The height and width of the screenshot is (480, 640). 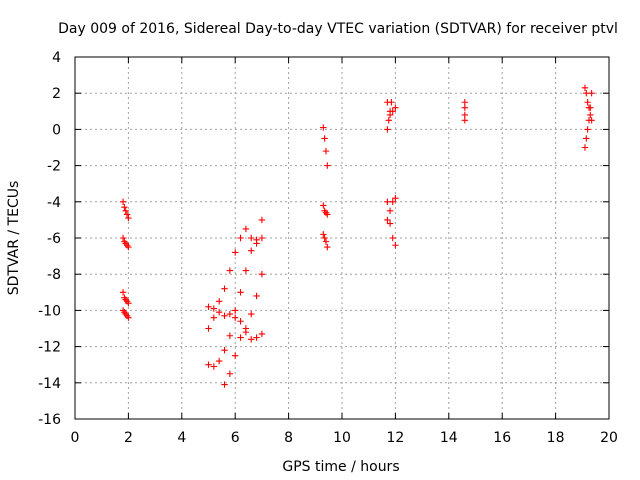 I want to click on x-tick-label: 18, so click(x=556, y=438).